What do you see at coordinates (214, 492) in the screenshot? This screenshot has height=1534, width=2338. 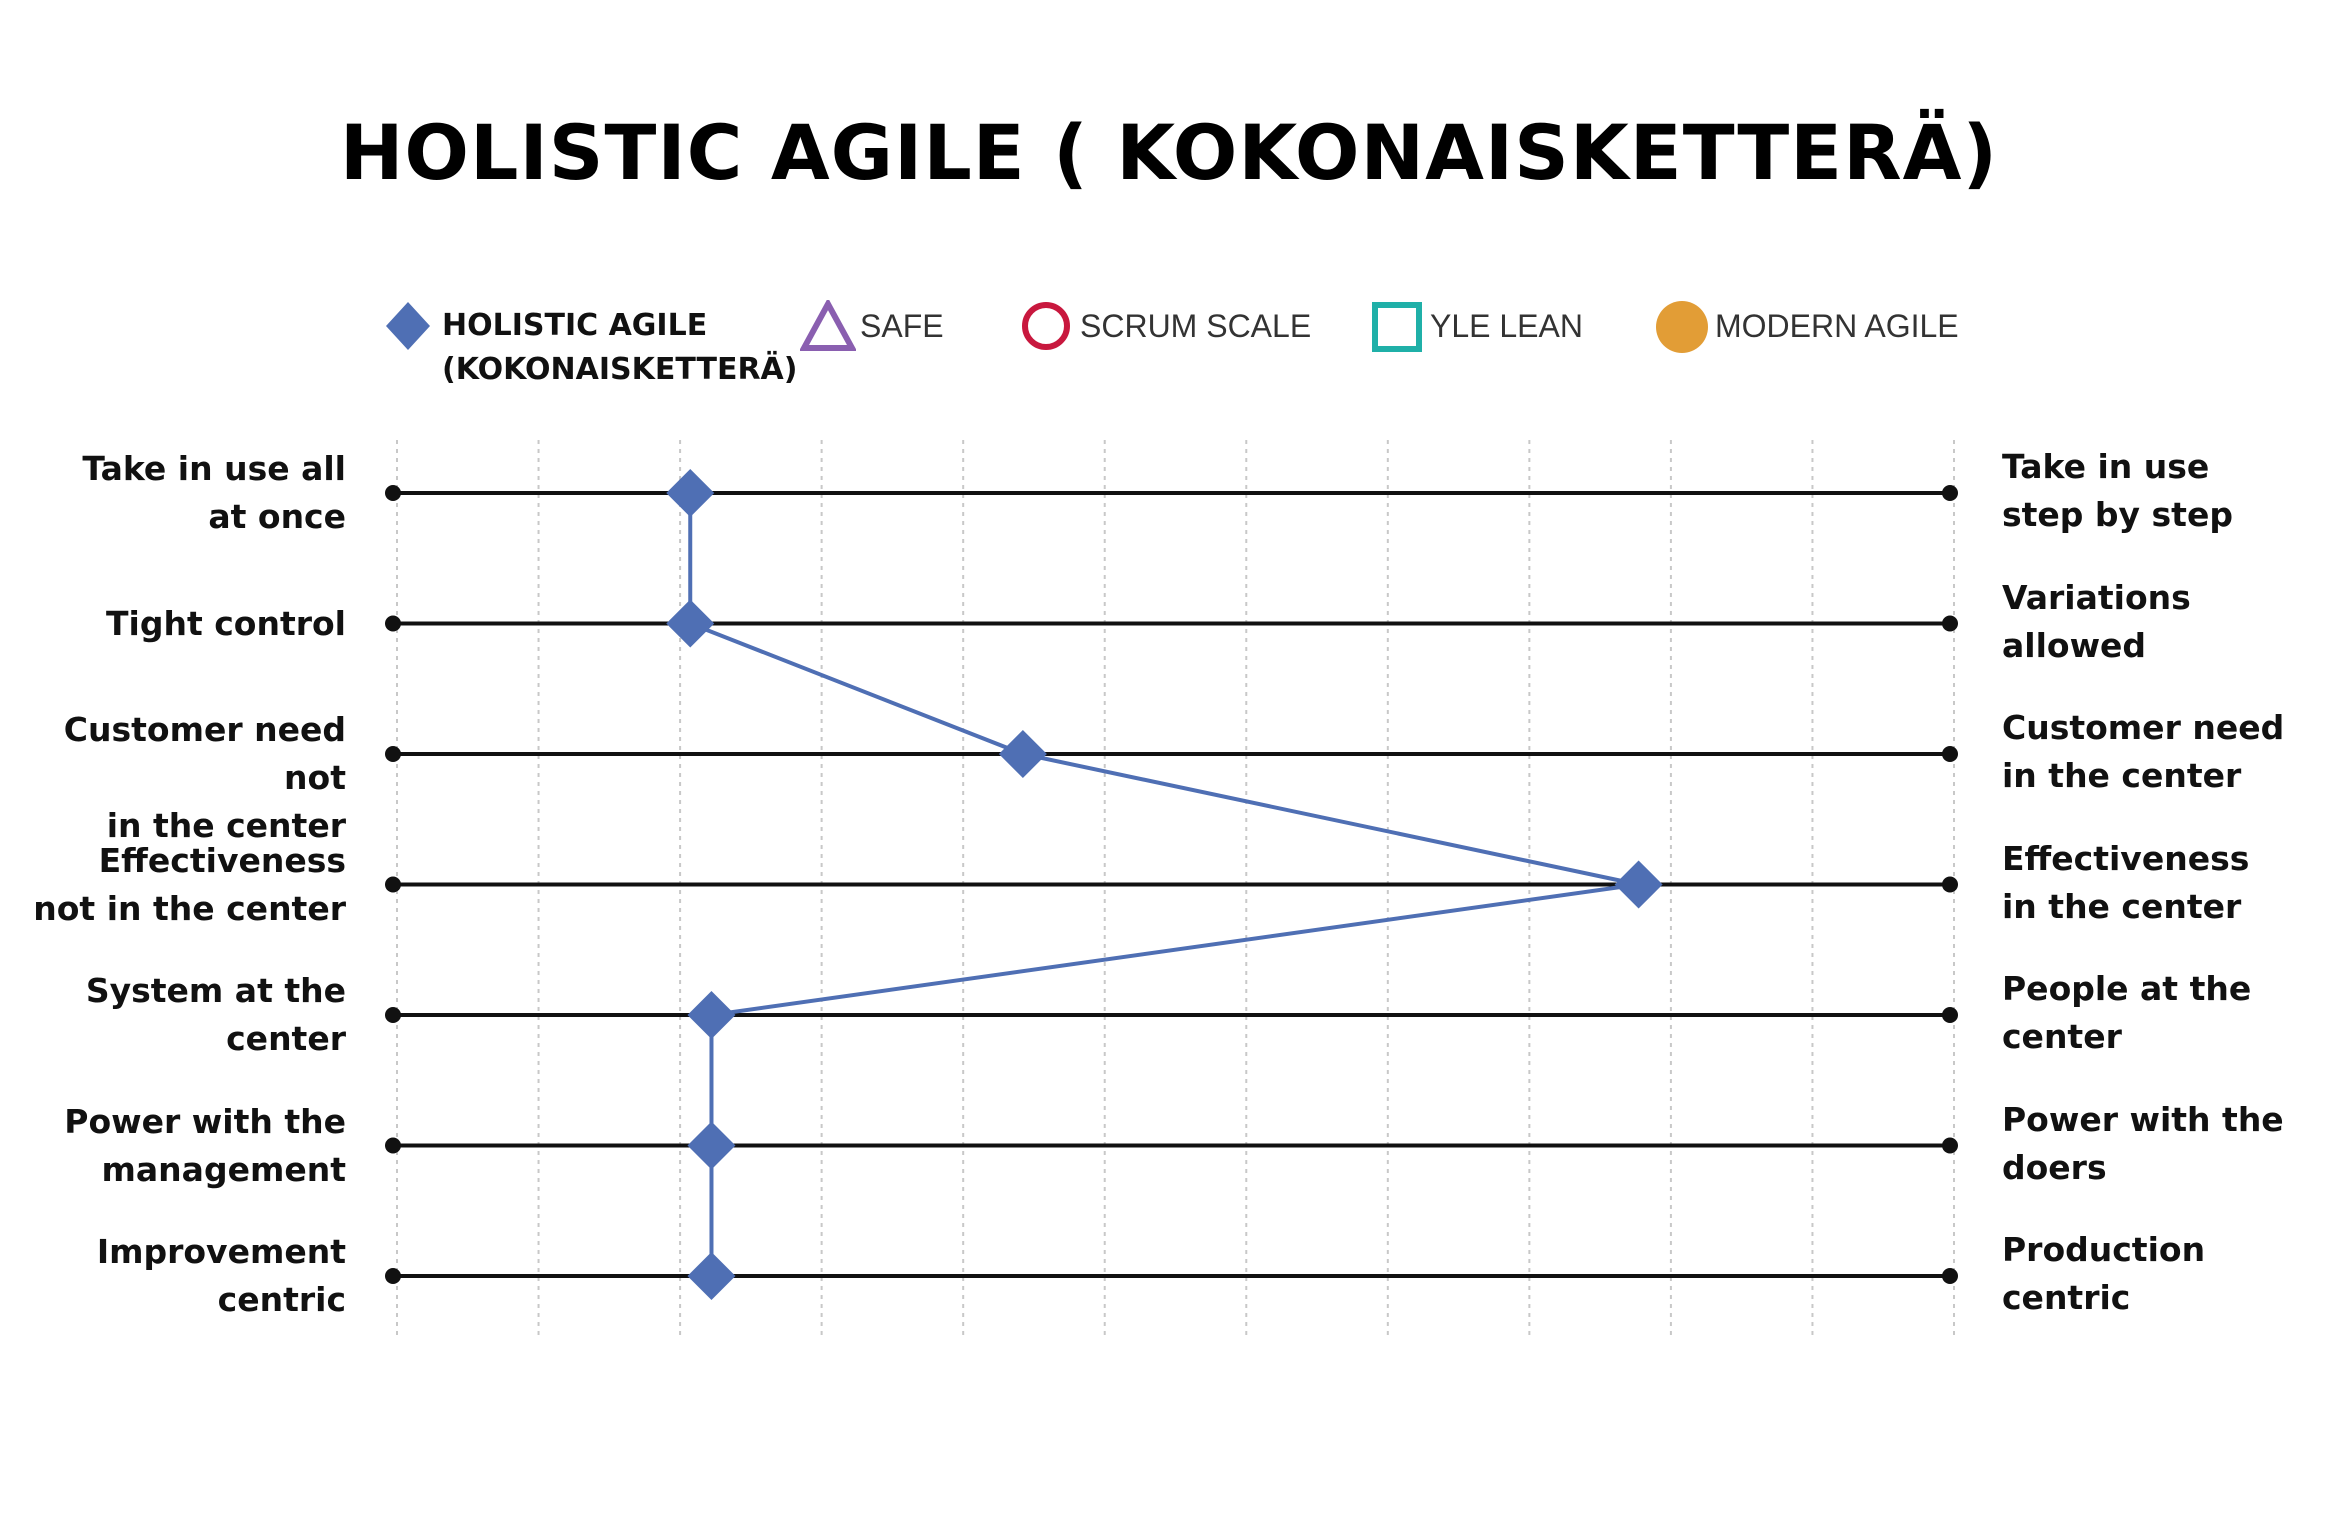 I see `row-label-left: Take in use all at once` at bounding box center [214, 492].